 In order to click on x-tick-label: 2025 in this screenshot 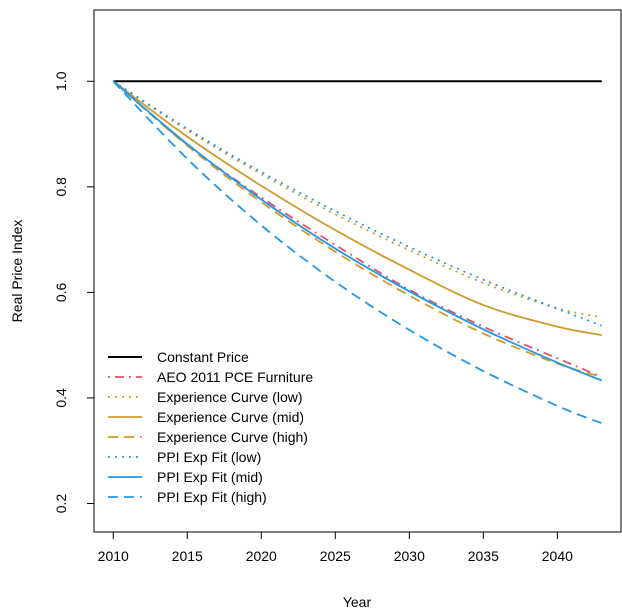, I will do `click(335, 556)`.